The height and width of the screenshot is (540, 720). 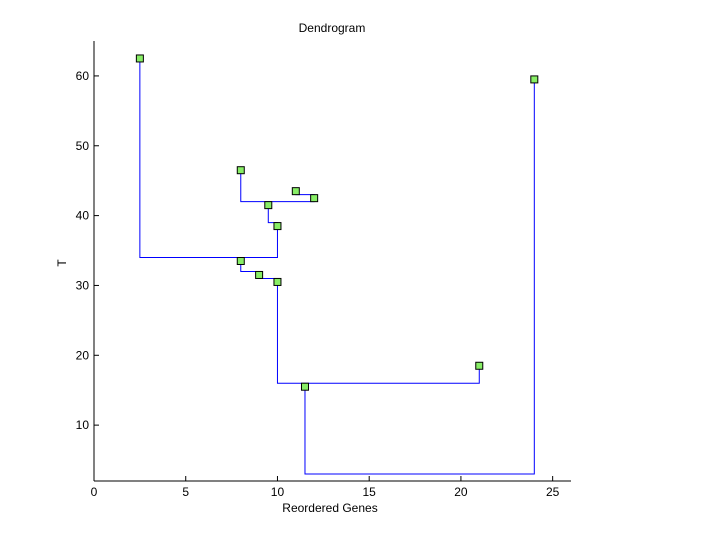 I want to click on y-tick-label: 10, so click(x=83, y=425).